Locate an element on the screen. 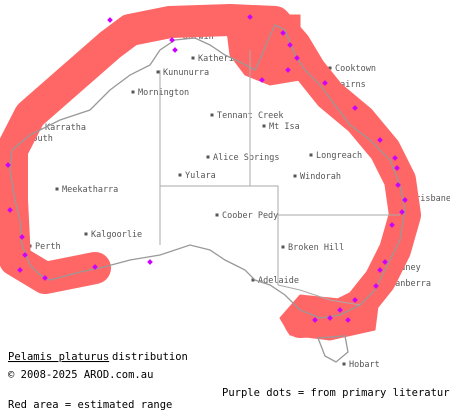  place-label: Kununurra is located at coordinates (186, 73).